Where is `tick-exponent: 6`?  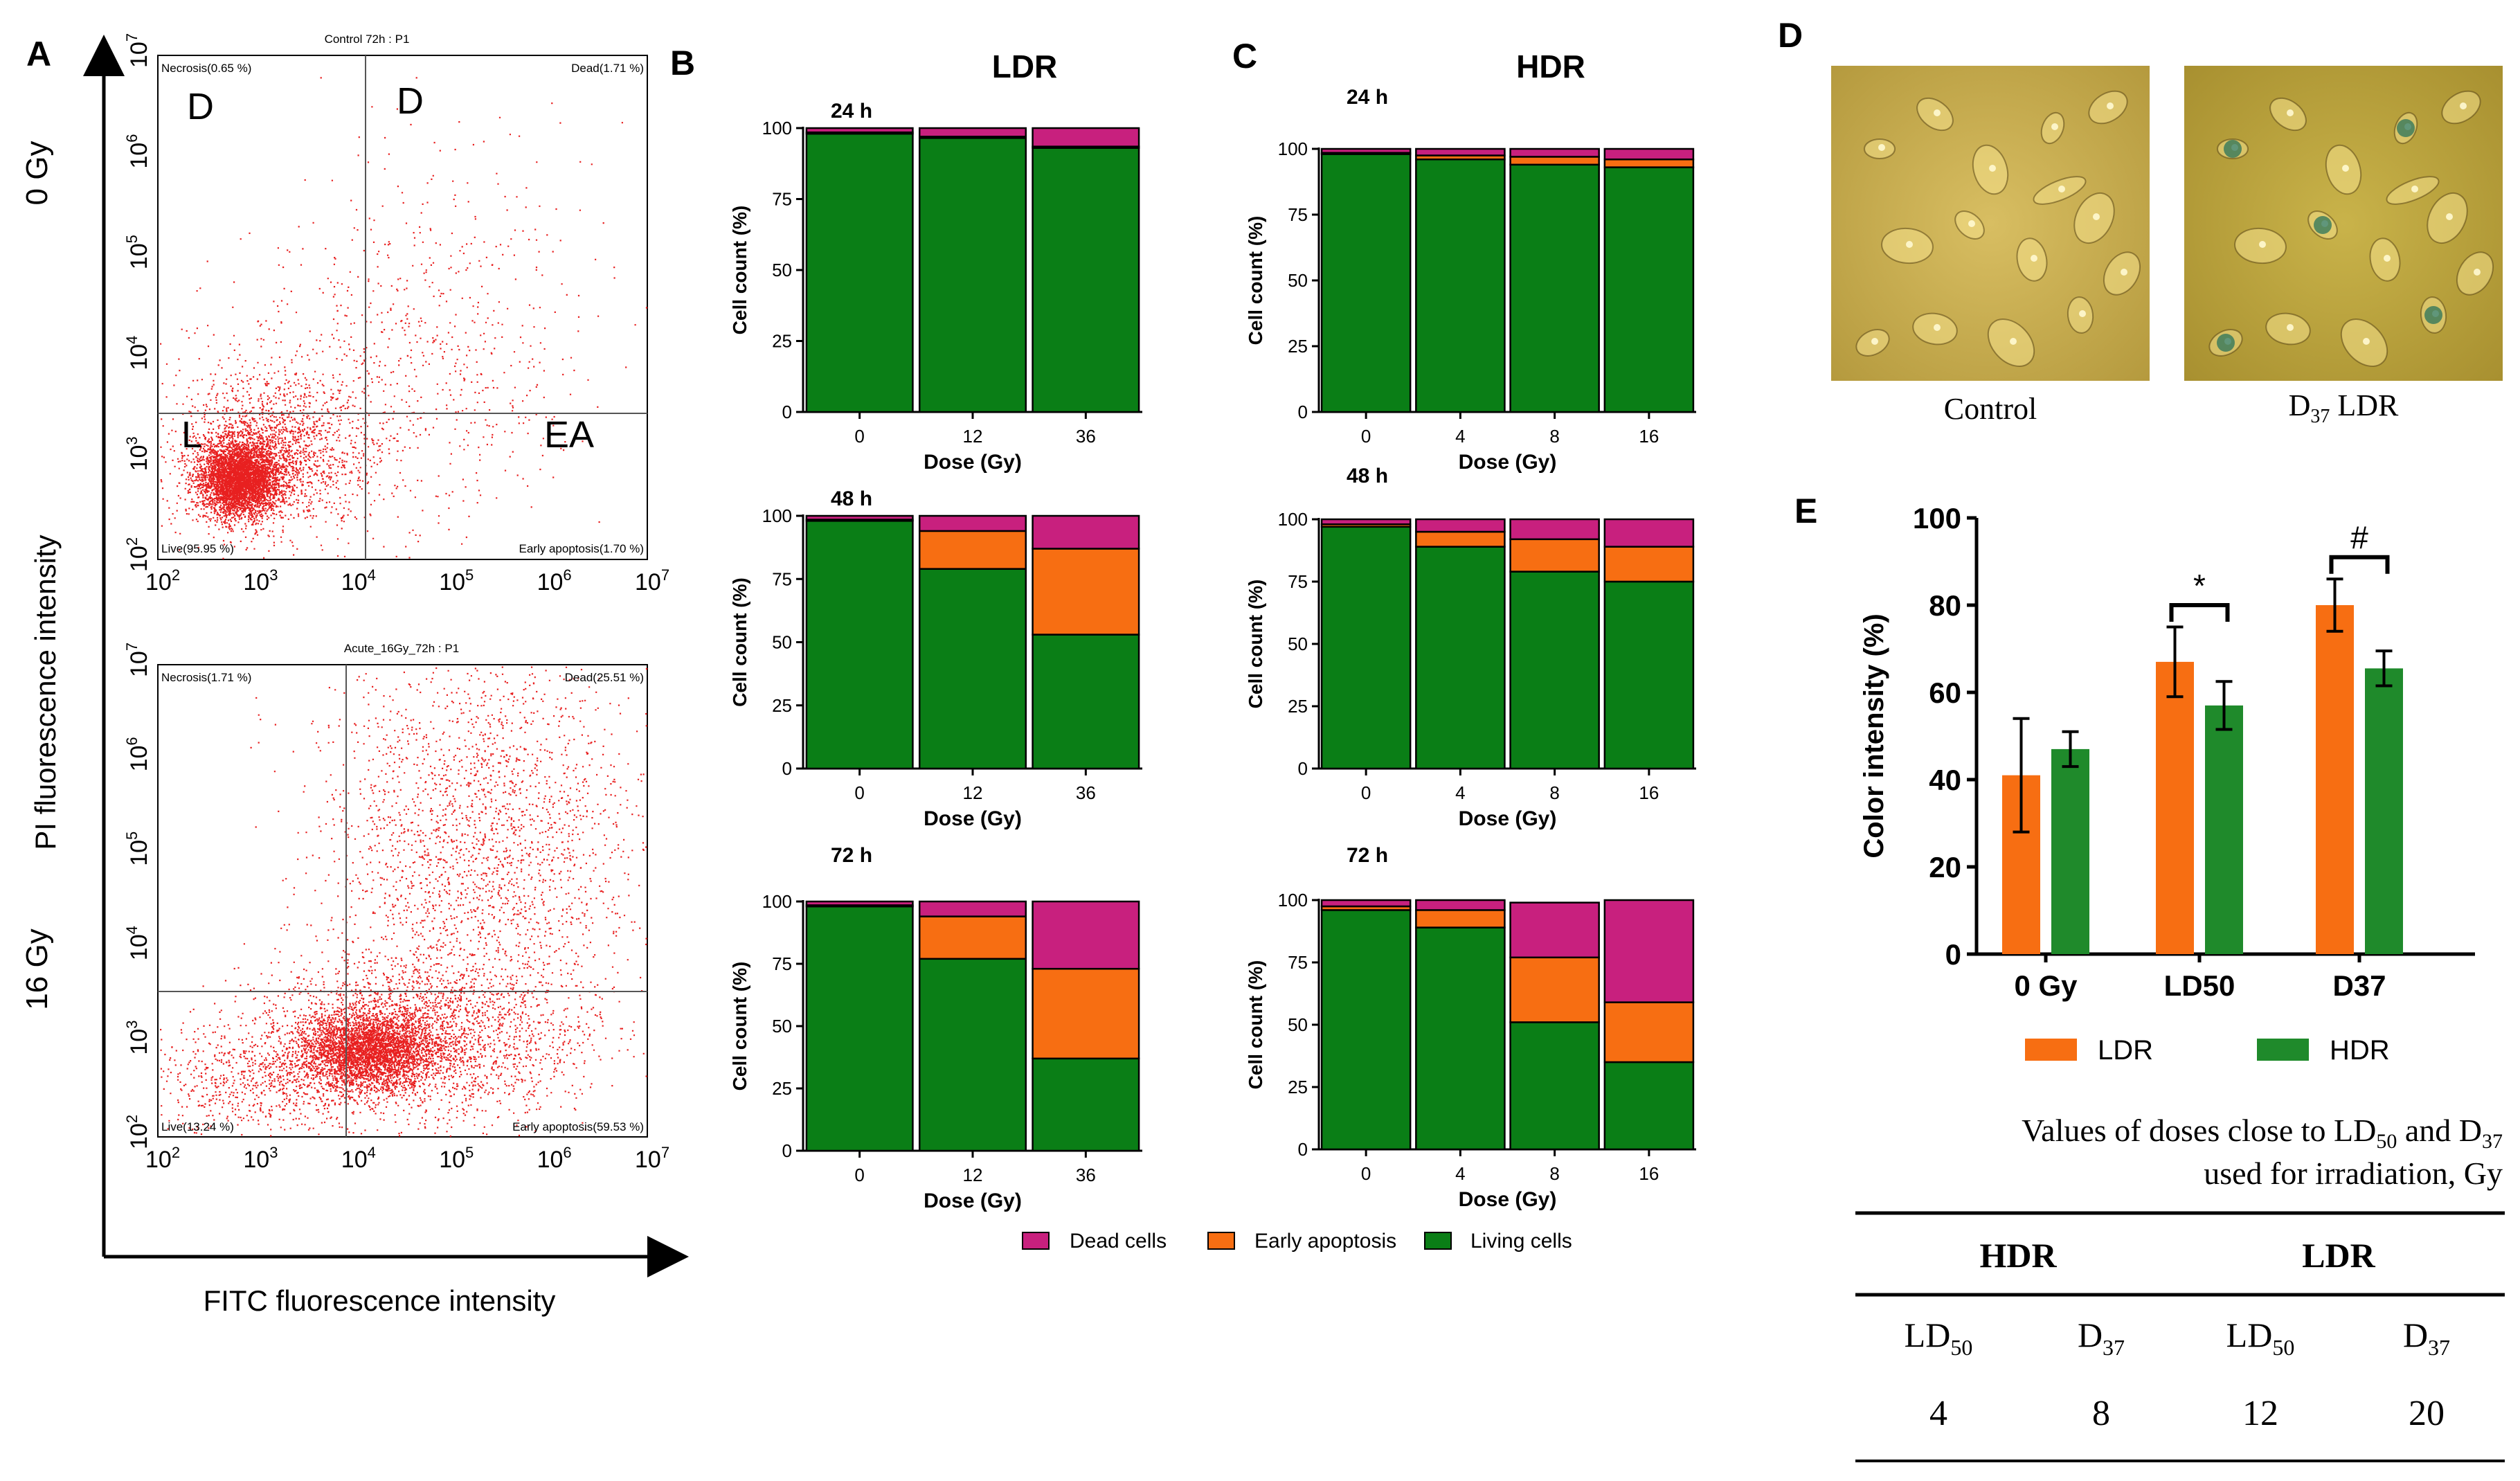 tick-exponent: 6 is located at coordinates (132, 139).